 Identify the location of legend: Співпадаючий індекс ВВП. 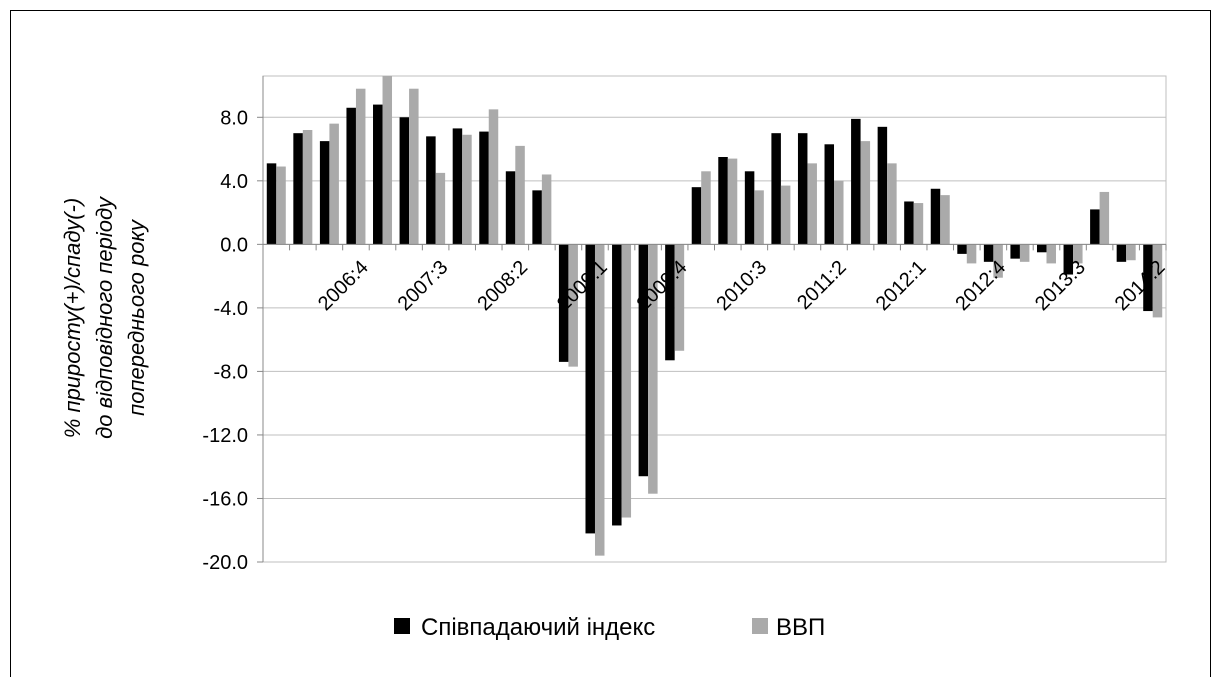
(609, 627).